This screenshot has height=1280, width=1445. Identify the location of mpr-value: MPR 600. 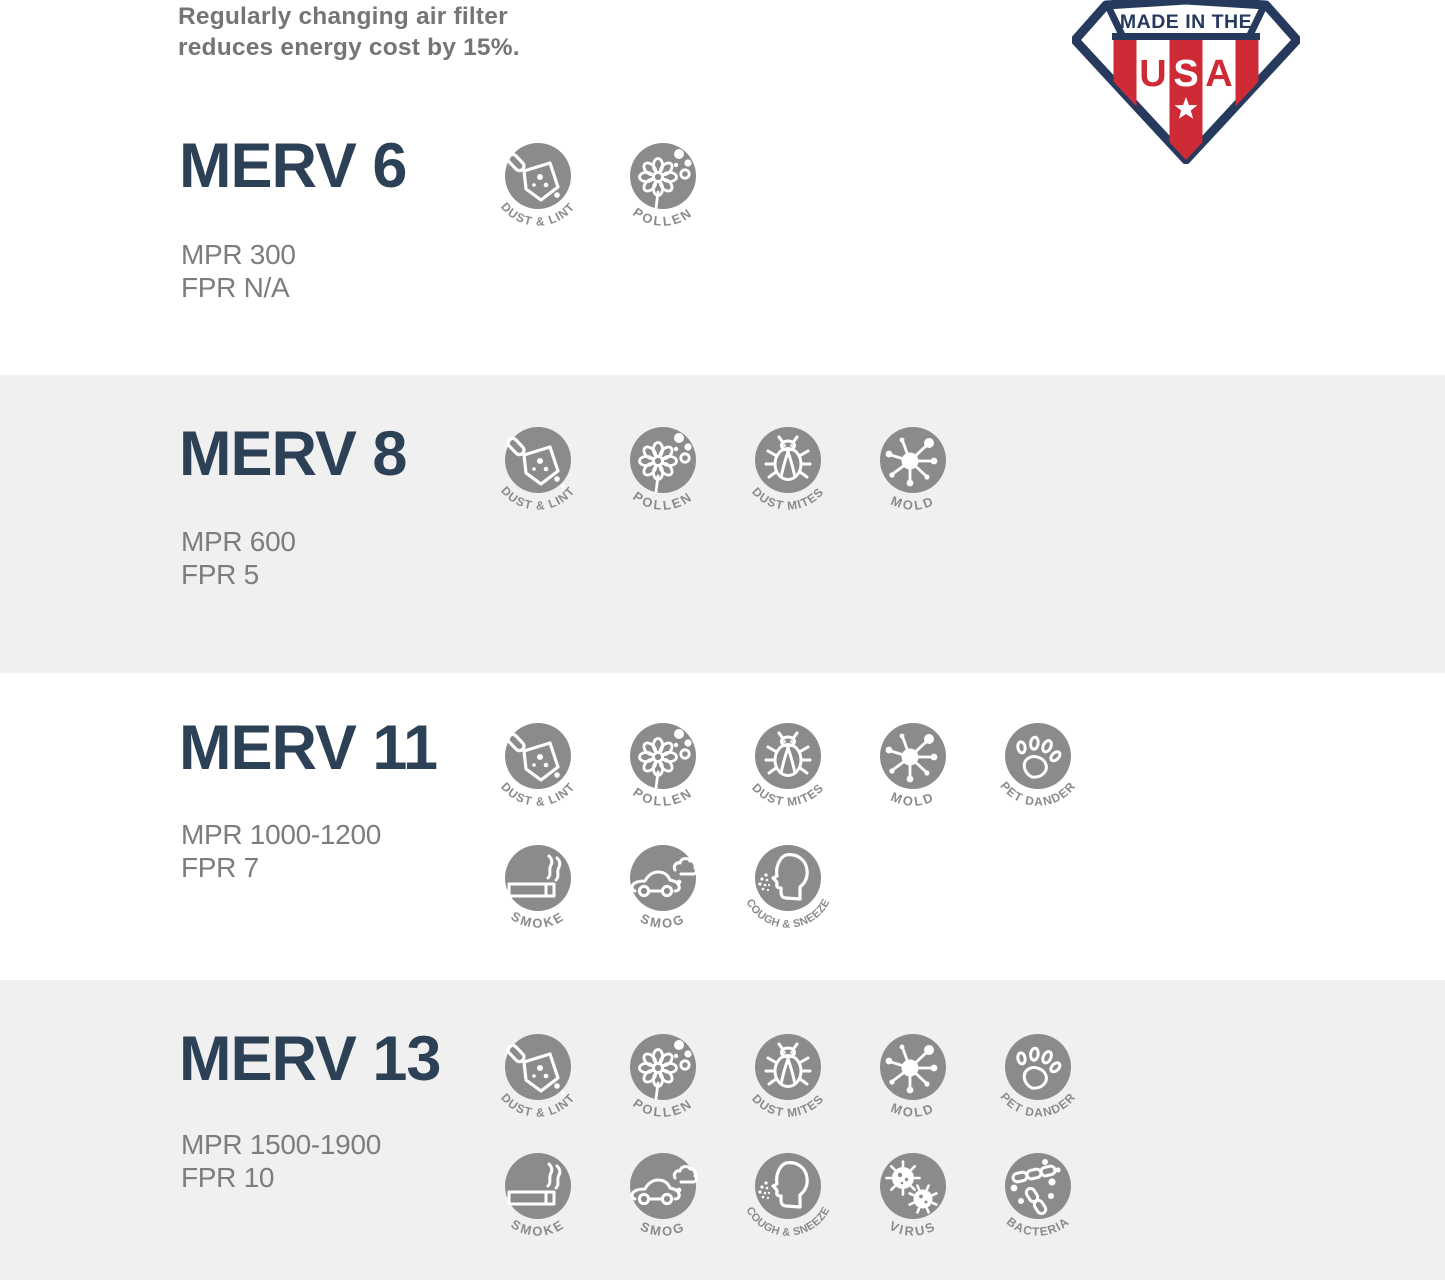
(238, 541).